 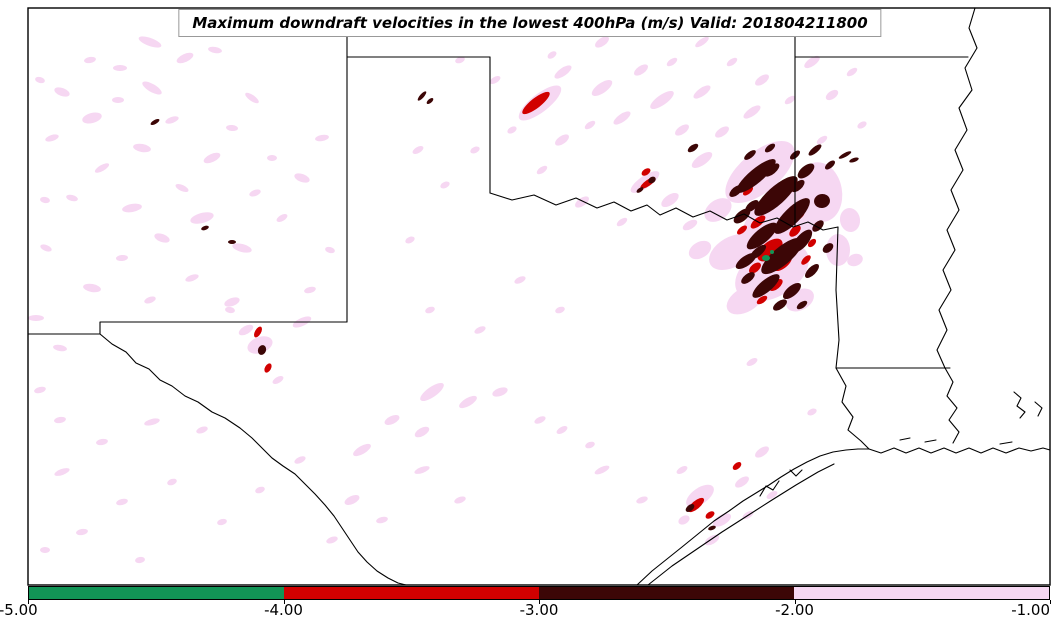 I want to click on barrier-islands, so click(x=741, y=524).